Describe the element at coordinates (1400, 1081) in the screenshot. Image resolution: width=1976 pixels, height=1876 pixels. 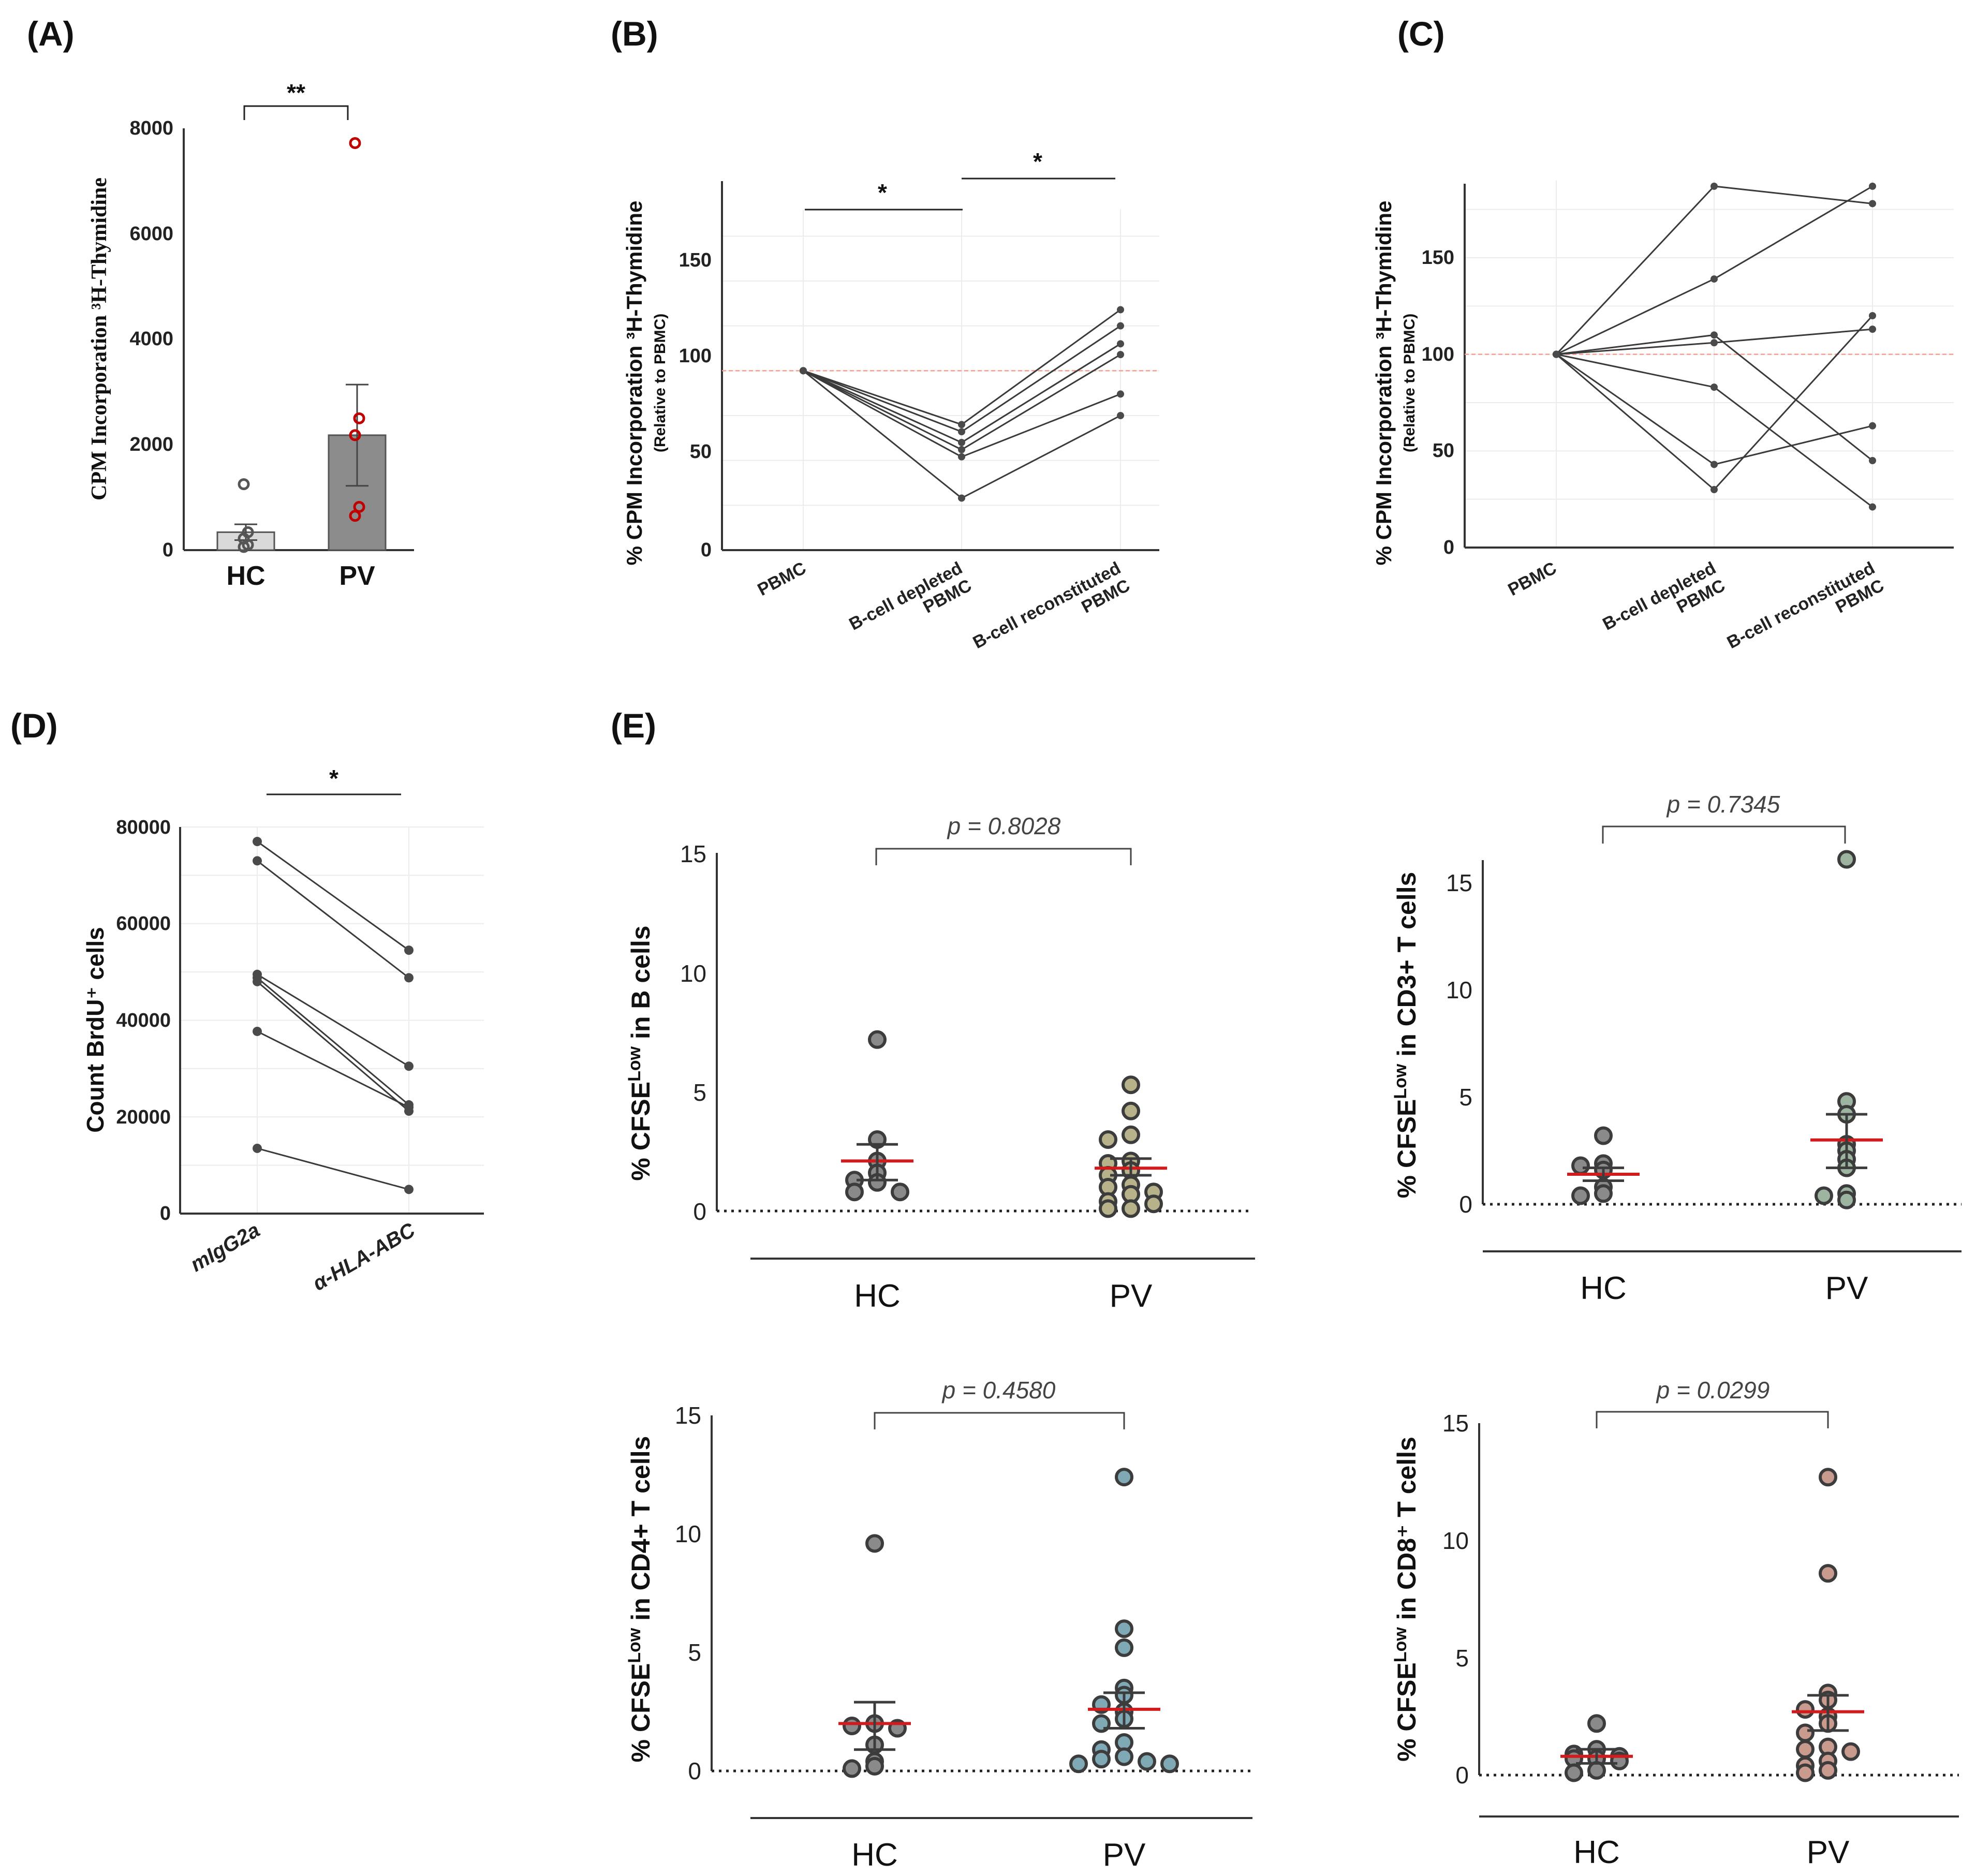
I see `panel-e-cd3-y-label-sup: Low` at that location.